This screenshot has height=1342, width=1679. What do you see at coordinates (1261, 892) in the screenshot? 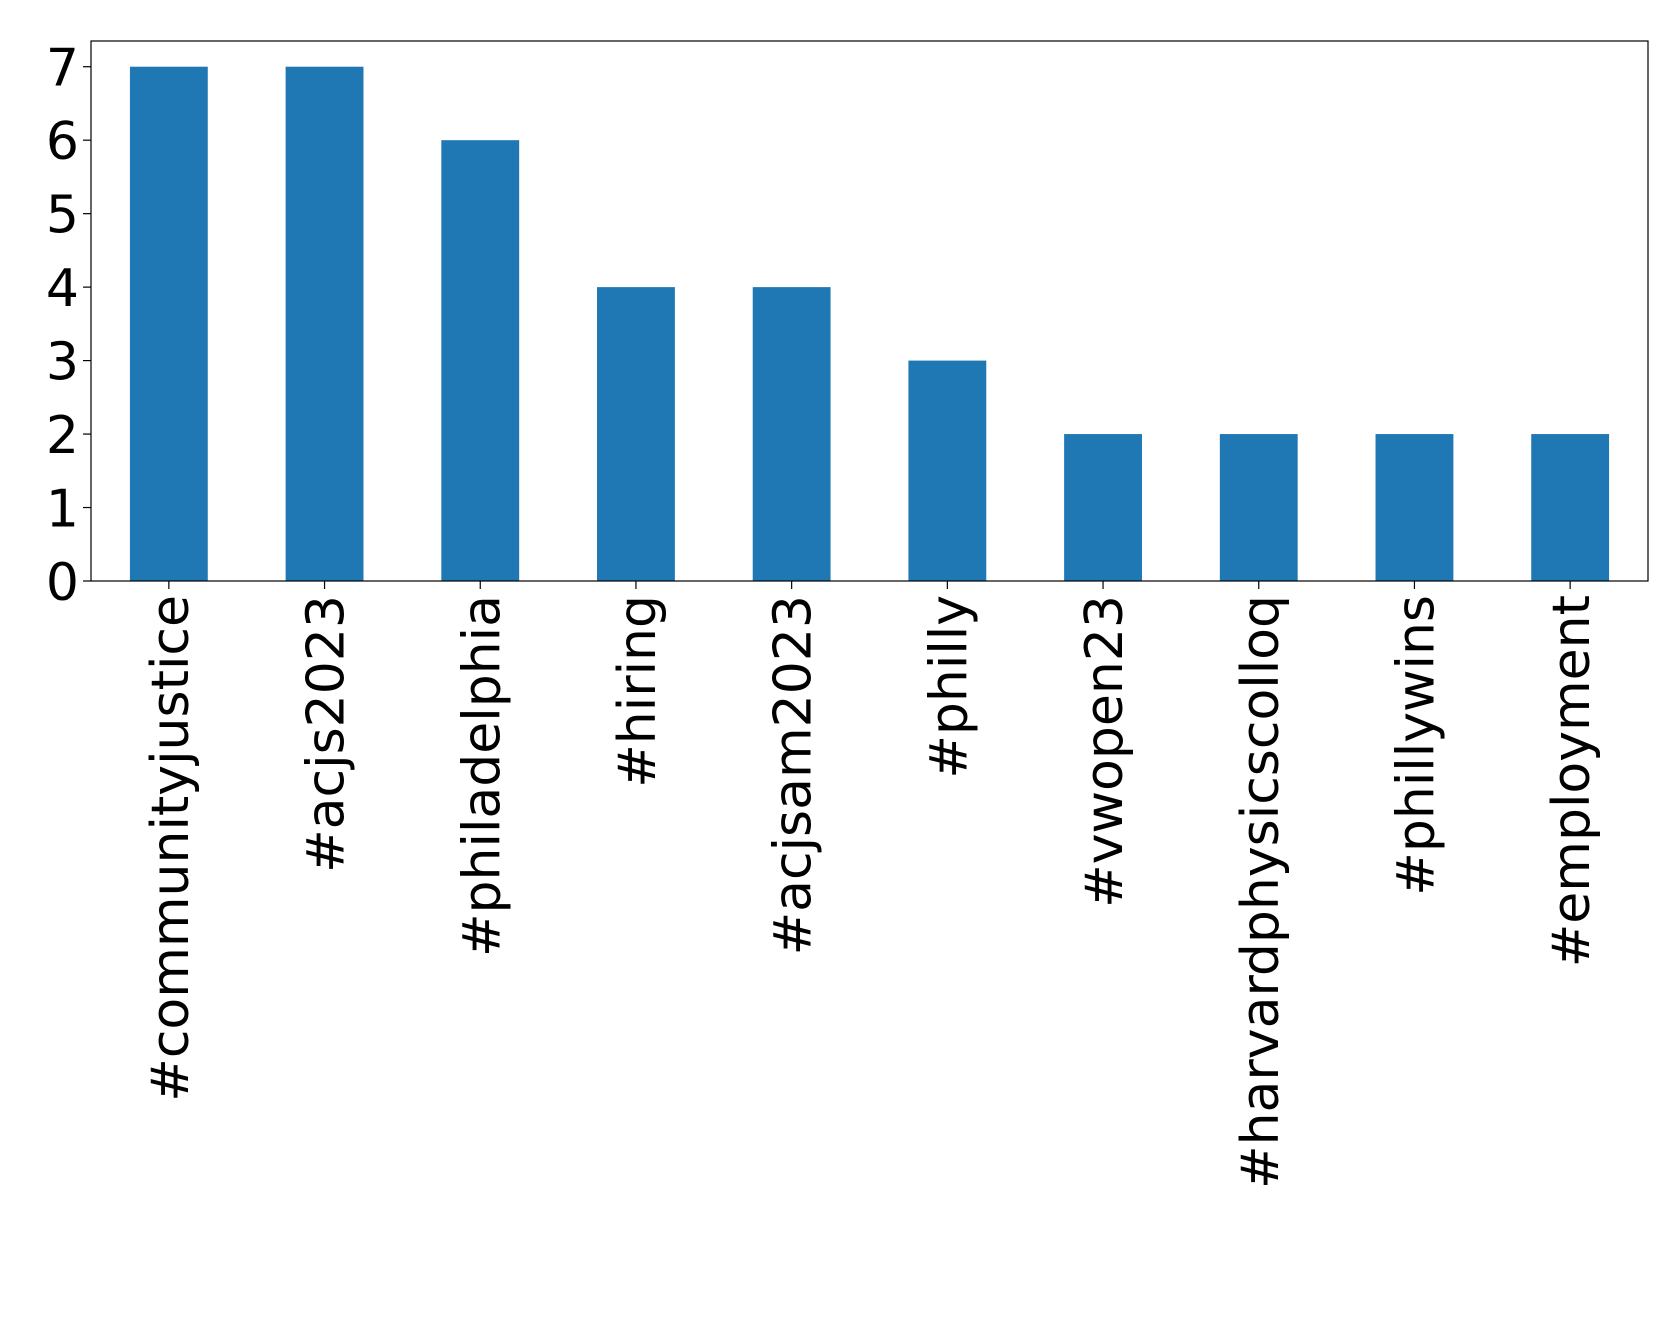
I see `x-tick-label: #harvardphysicscolloq` at bounding box center [1261, 892].